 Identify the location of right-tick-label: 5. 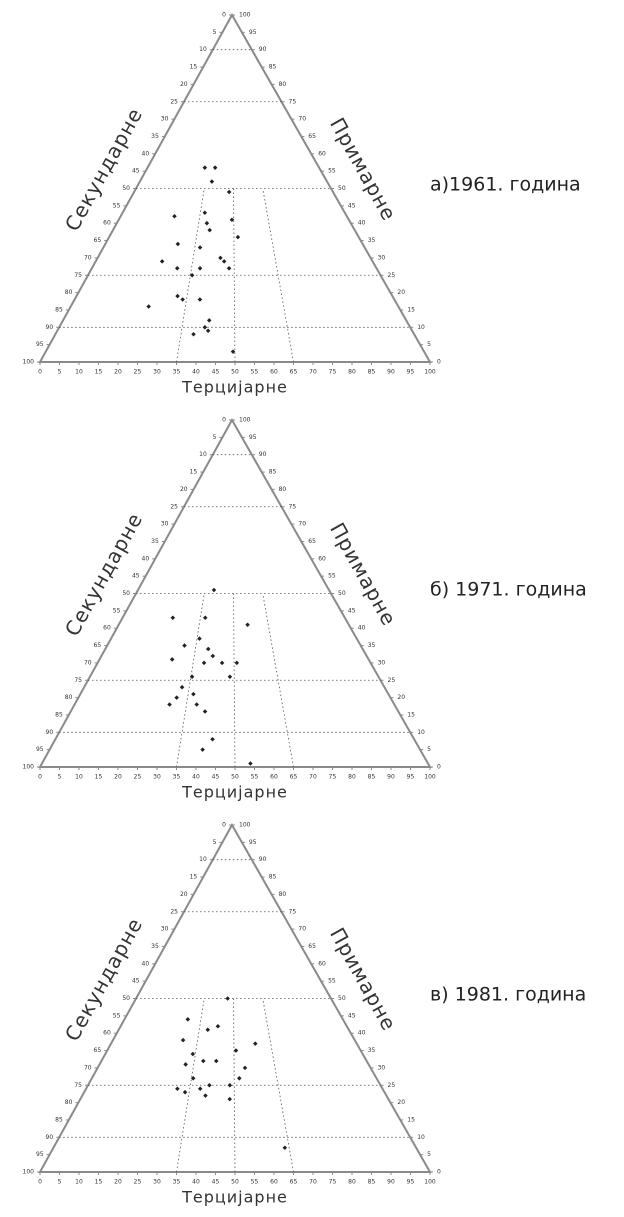
(429, 344).